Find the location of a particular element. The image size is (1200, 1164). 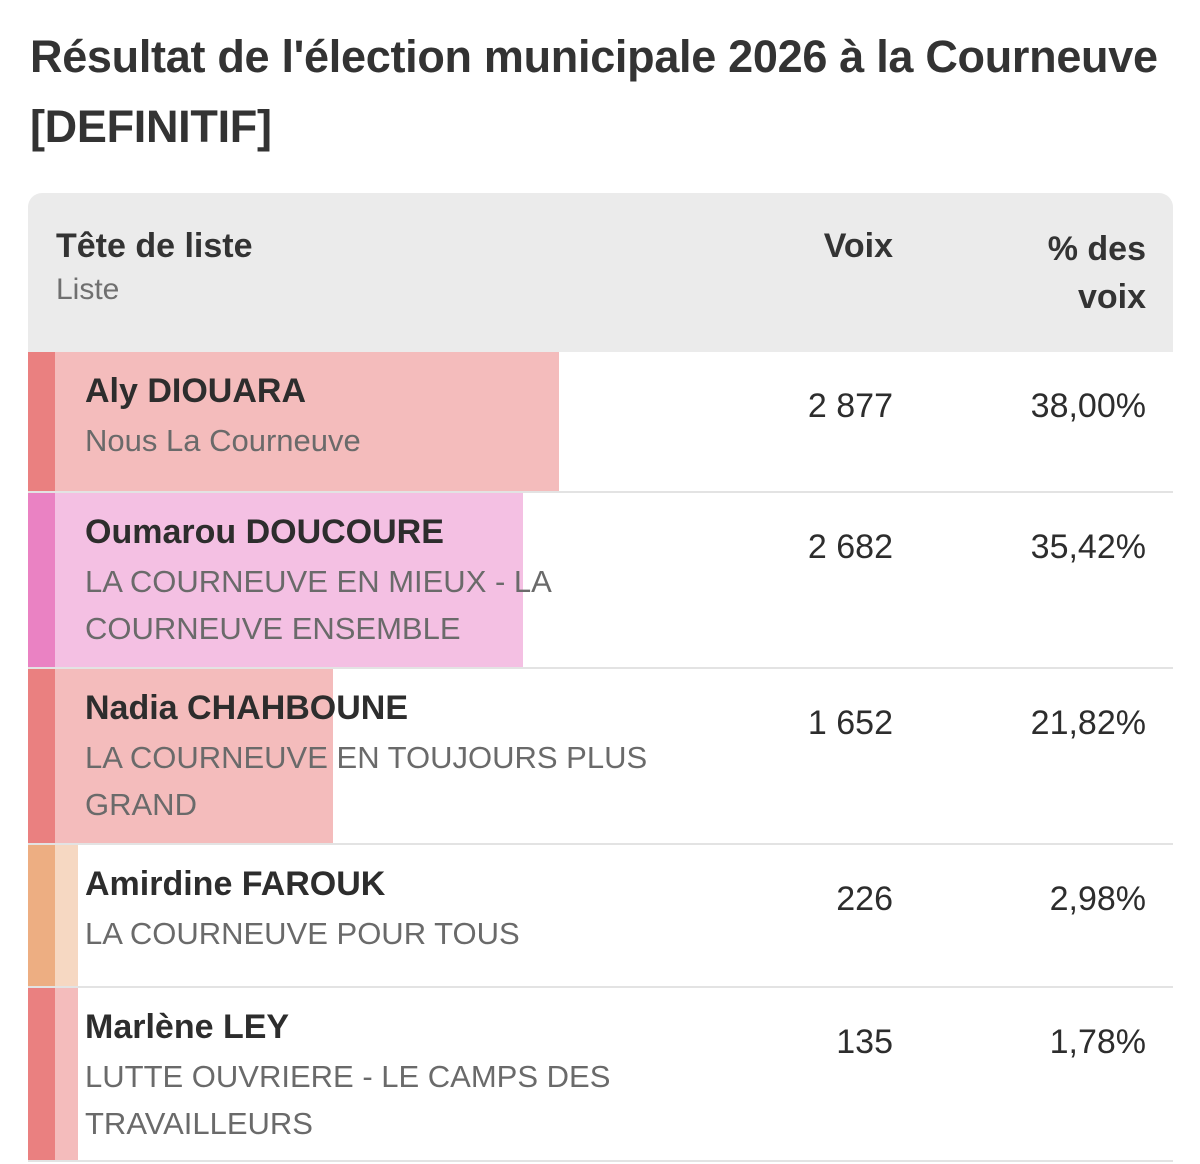

percentage-value: 35,42% is located at coordinates (1088, 547).